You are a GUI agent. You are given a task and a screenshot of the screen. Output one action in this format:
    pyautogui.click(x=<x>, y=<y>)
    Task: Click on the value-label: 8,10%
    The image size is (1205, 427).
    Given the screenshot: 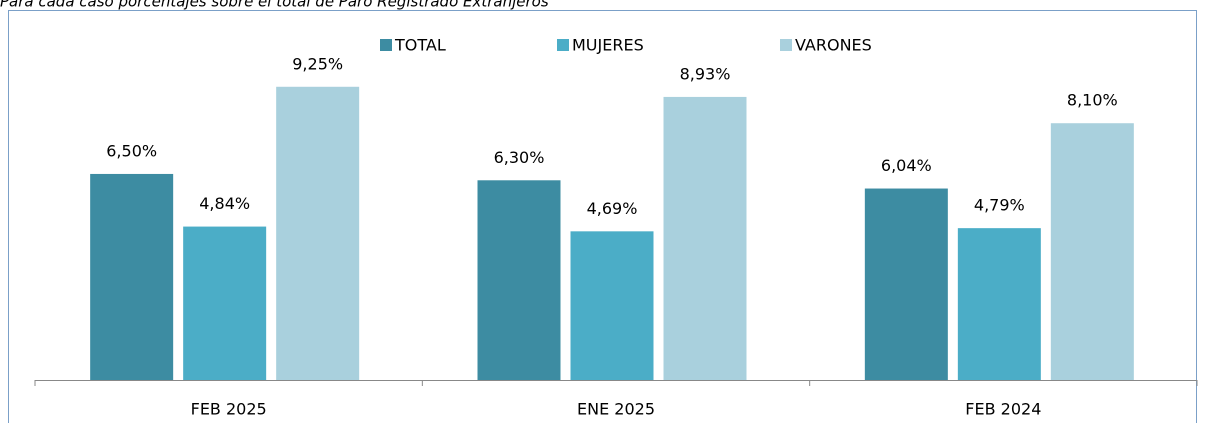 What is the action you would take?
    pyautogui.click(x=1092, y=100)
    